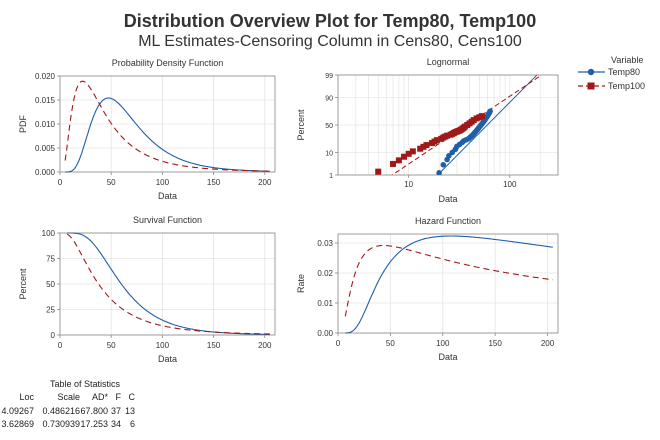 This screenshot has width=660, height=440. I want to click on legend: Variable Temp80 Temp100, so click(611, 73).